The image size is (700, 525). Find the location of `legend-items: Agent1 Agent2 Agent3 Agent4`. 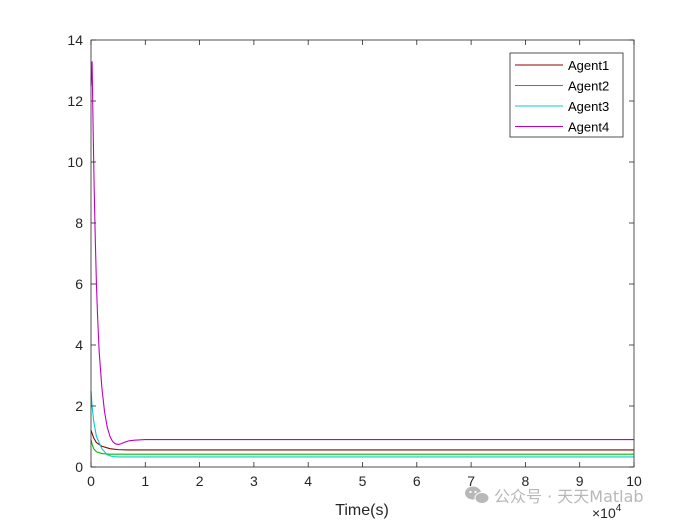

legend-items: Agent1 Agent2 Agent3 Agent4 is located at coordinates (562, 96).